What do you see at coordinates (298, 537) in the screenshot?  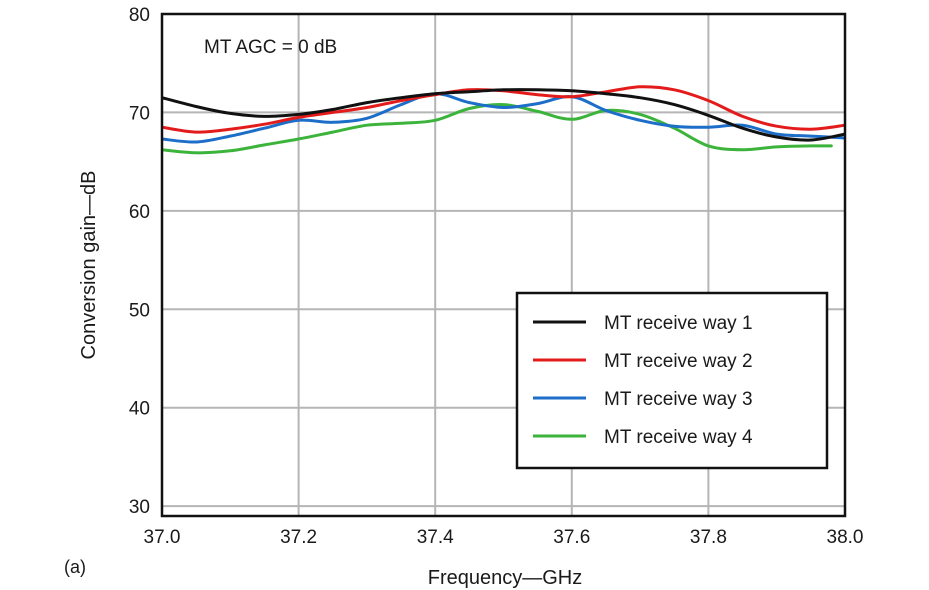 I see `x-tick-label: 37.2` at bounding box center [298, 537].